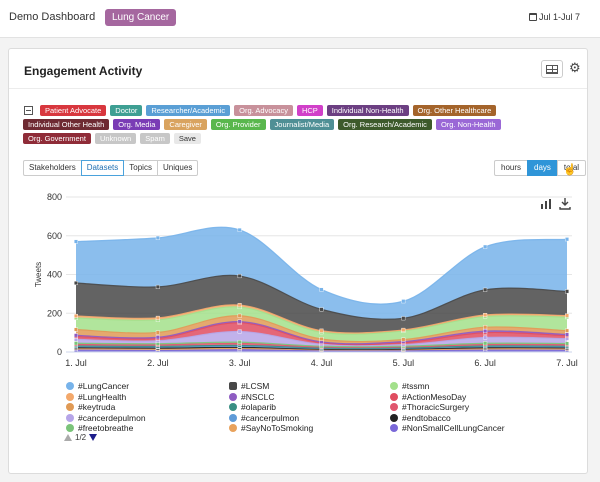 Image resolution: width=600 pixels, height=482 pixels. I want to click on legend-label: #LungCancer, so click(104, 386).